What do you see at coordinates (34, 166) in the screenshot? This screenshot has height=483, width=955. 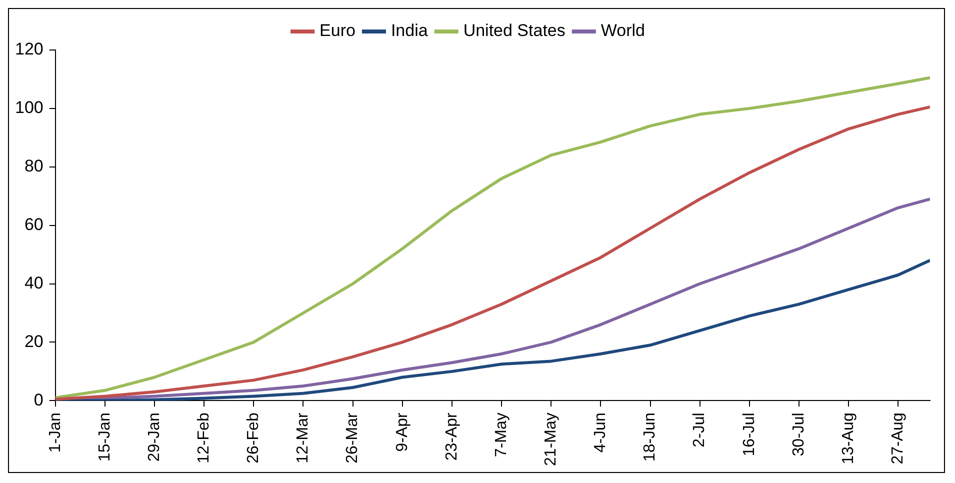 I see `y-tick-label: 80` at bounding box center [34, 166].